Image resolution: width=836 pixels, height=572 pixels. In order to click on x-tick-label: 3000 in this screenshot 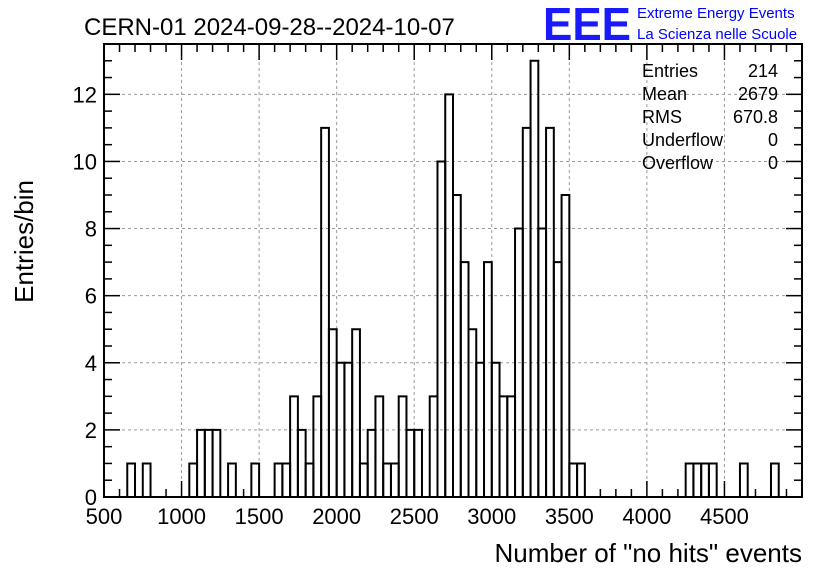, I will do `click(491, 516)`.